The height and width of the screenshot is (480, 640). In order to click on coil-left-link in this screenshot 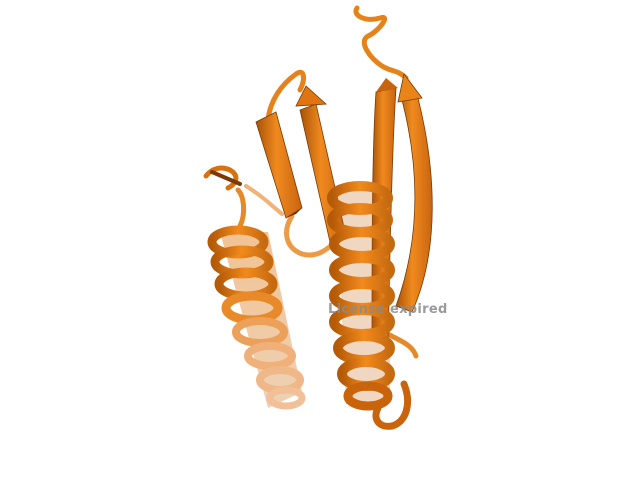, I will do `click(241, 208)`.